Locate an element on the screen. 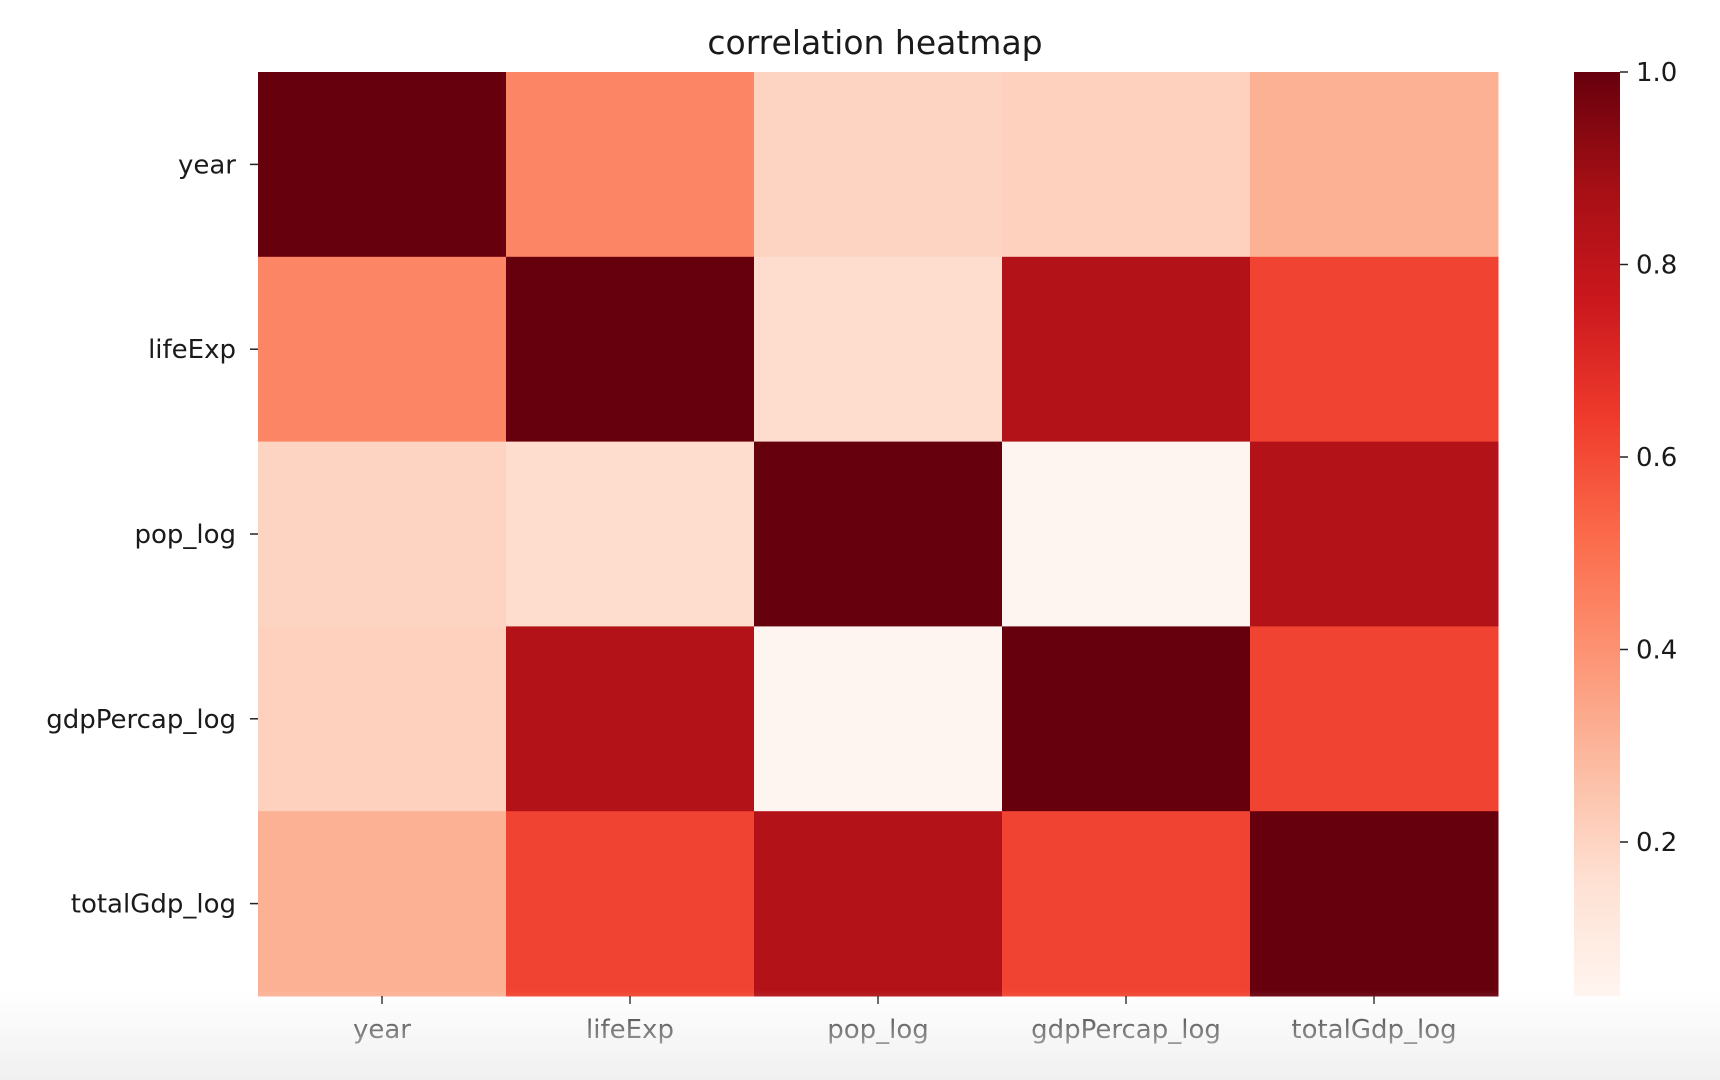 The image size is (1720, 1080). heatmap-cell-totalGdp_log-pop_log is located at coordinates (878, 904).